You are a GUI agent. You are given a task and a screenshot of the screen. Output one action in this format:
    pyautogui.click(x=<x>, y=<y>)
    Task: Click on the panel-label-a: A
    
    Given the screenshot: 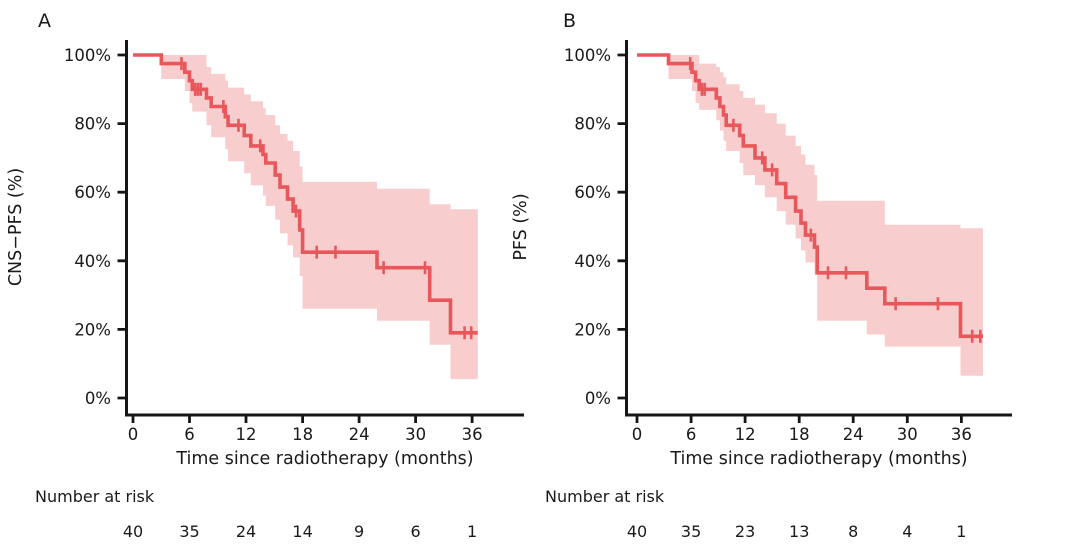 What is the action you would take?
    pyautogui.click(x=44, y=21)
    